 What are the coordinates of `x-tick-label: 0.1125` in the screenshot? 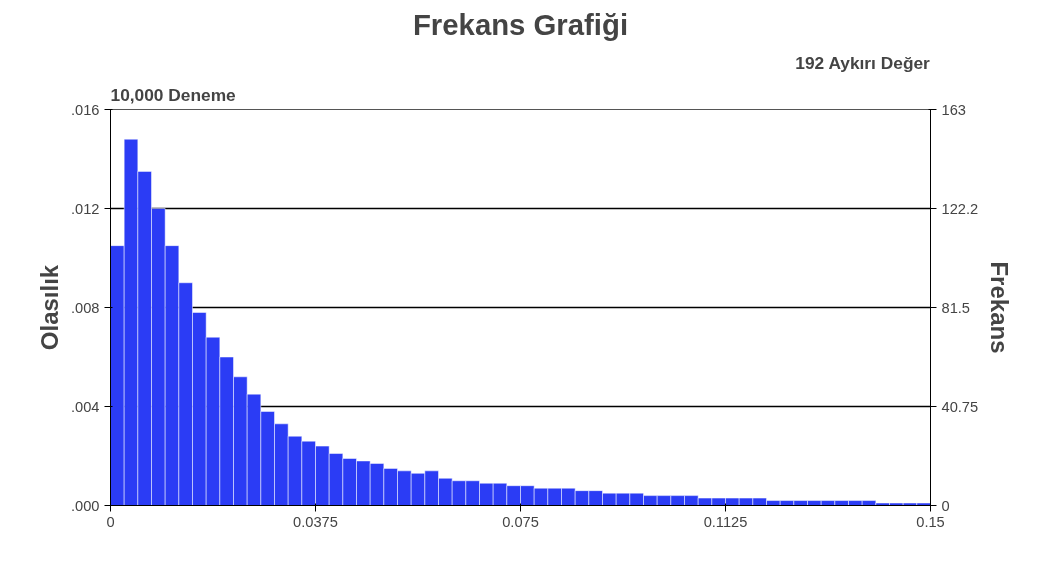 It's located at (725, 521).